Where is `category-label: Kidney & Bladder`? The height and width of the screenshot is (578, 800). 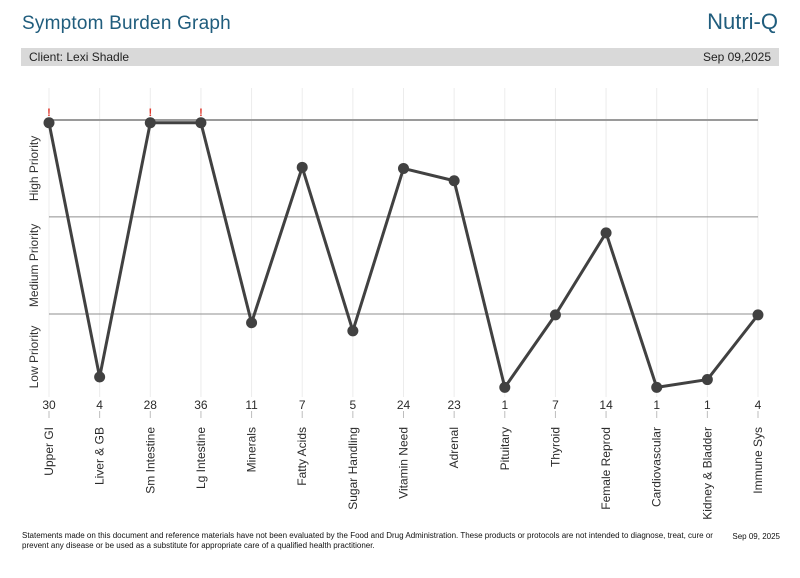 category-label: Kidney & Bladder is located at coordinates (707, 473).